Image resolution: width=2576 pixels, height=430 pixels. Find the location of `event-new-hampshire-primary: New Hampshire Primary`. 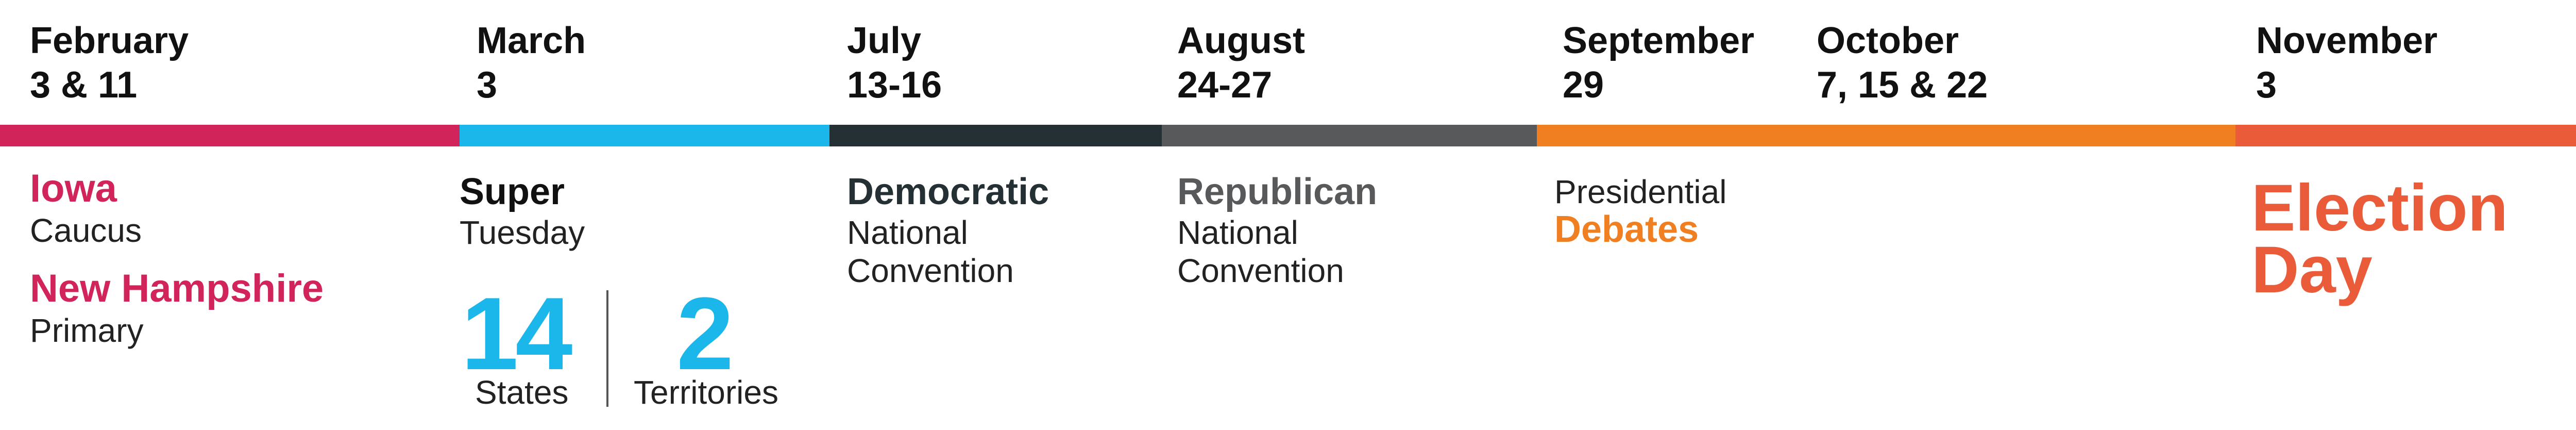

event-new-hampshire-primary: New Hampshire Primary is located at coordinates (177, 308).